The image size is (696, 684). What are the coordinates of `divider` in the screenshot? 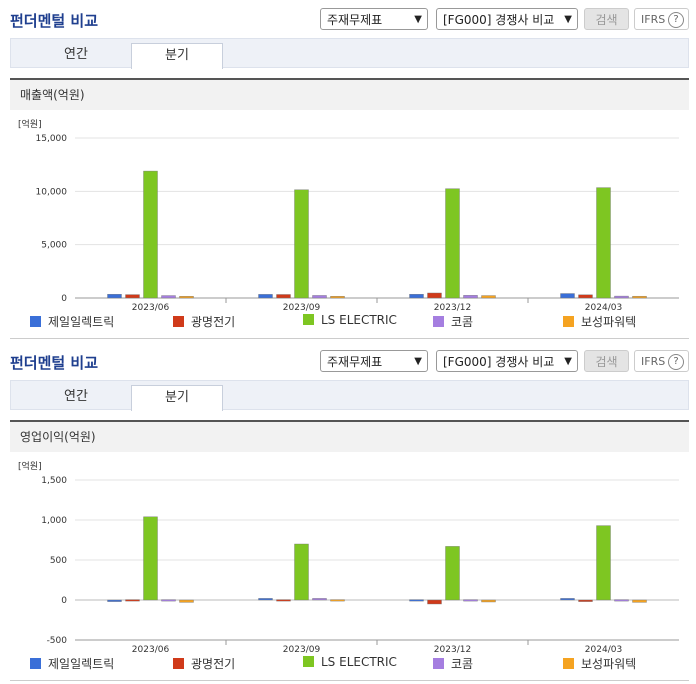 It's located at (349, 338).